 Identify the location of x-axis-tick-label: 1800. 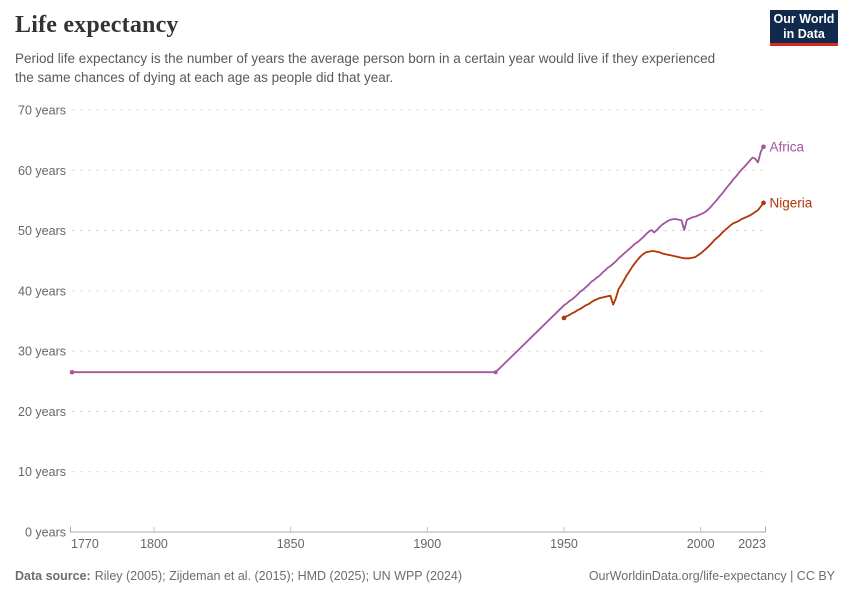
(154, 544).